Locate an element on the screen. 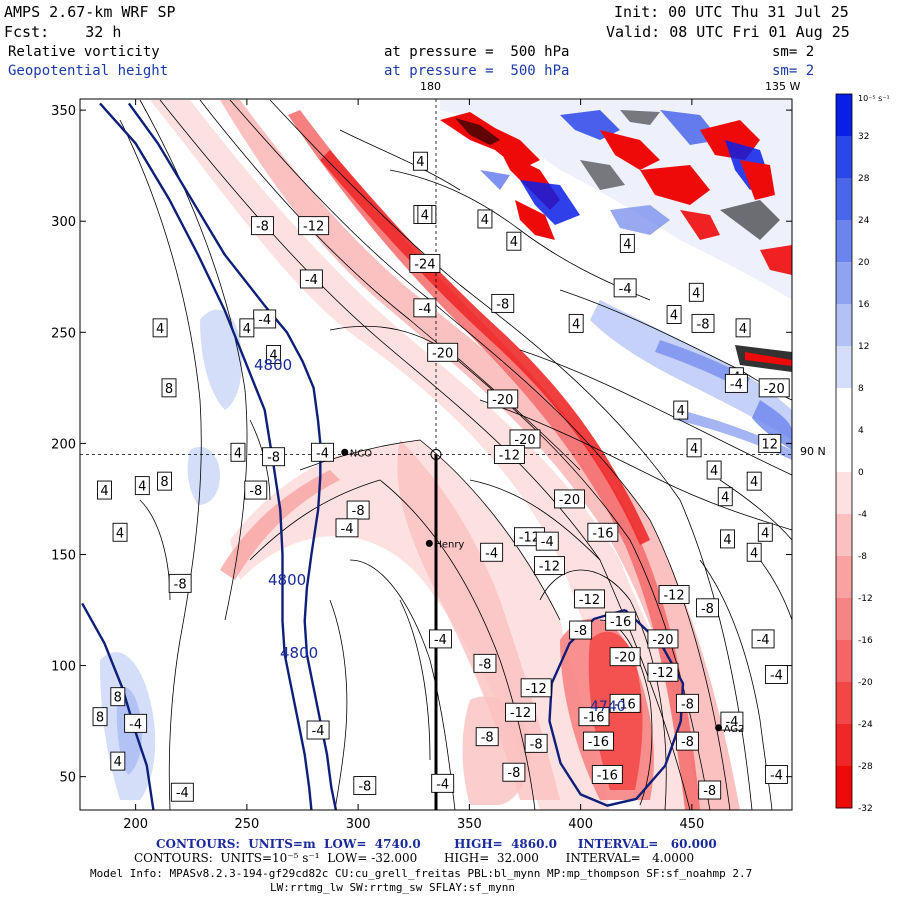 This screenshot has height=900, width=900. x-tick-label: 200 is located at coordinates (135, 824).